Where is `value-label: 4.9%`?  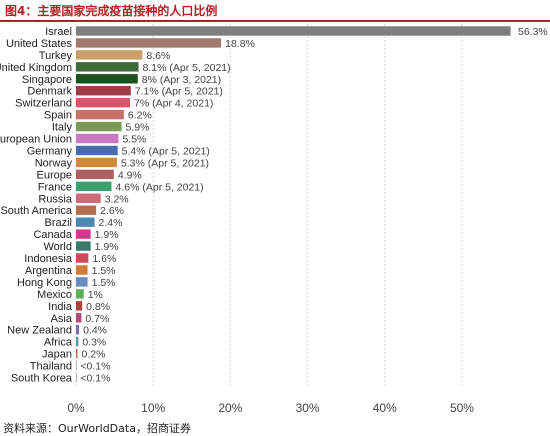
value-label: 4.9% is located at coordinates (130, 175).